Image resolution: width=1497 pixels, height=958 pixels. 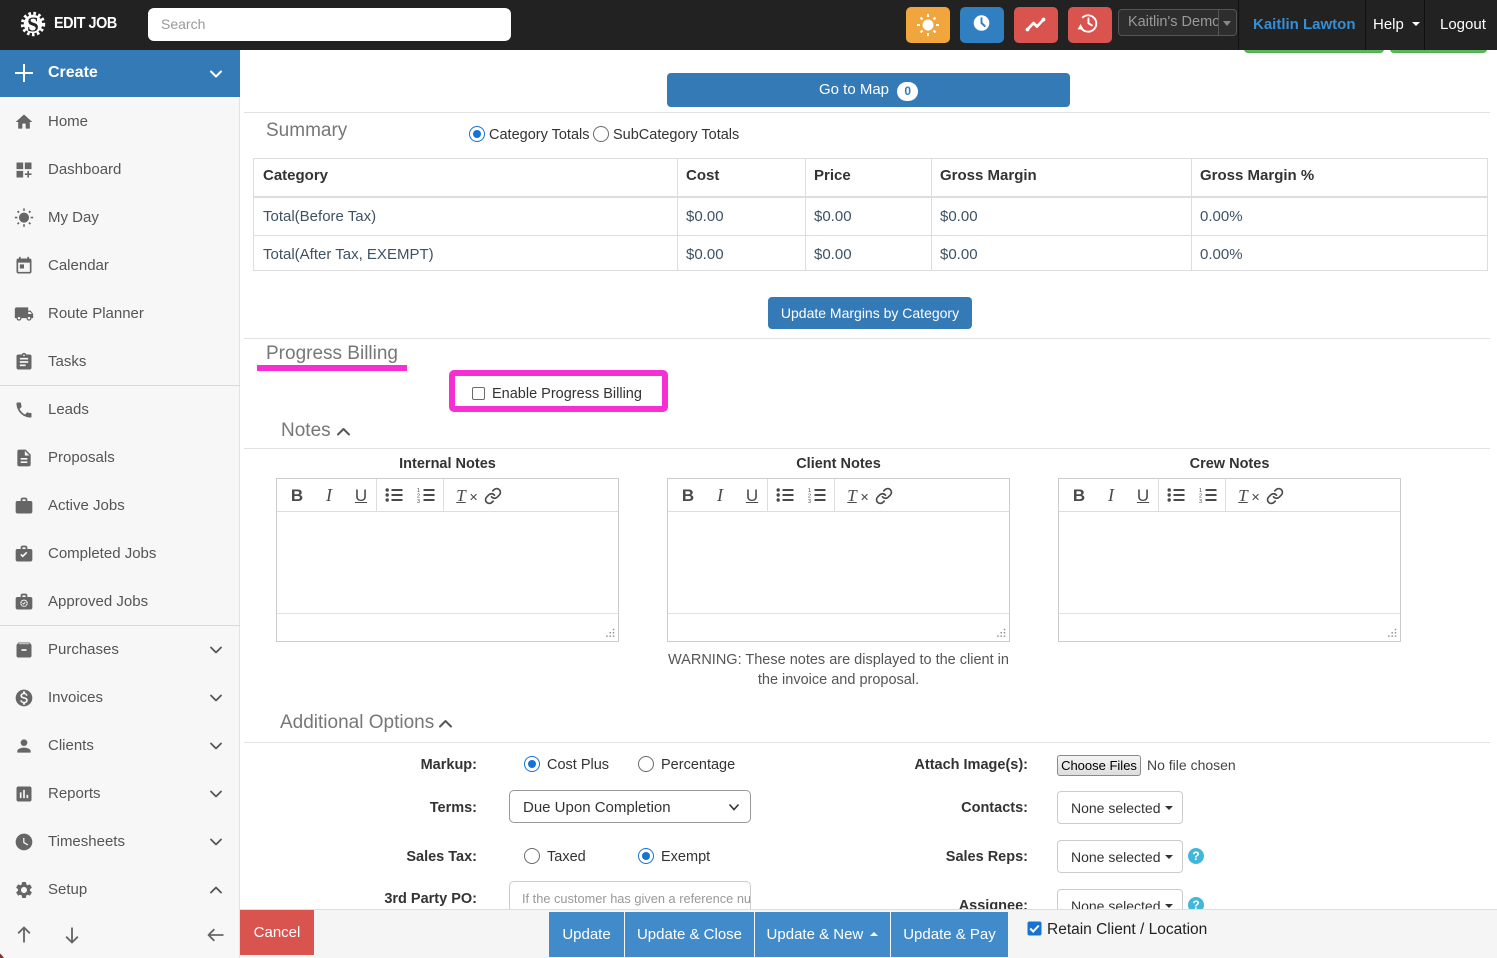 I want to click on svg-text: S, so click(x=33, y=25).